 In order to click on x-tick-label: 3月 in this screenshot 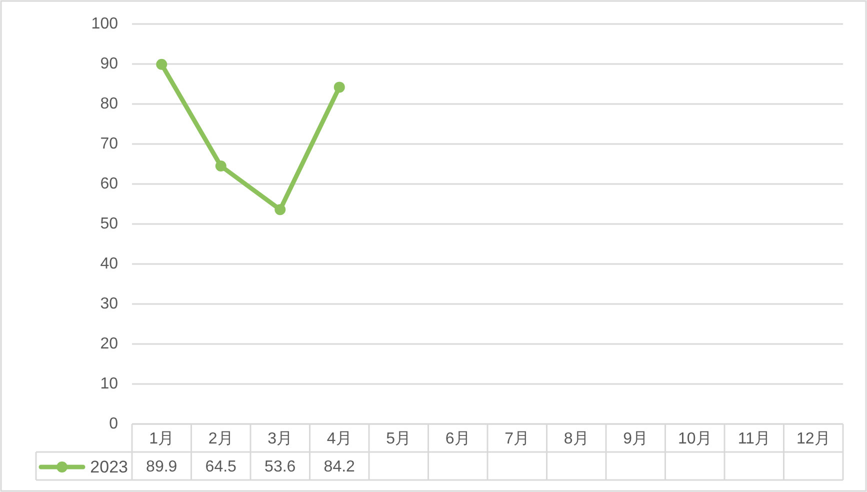, I will do `click(280, 439)`.